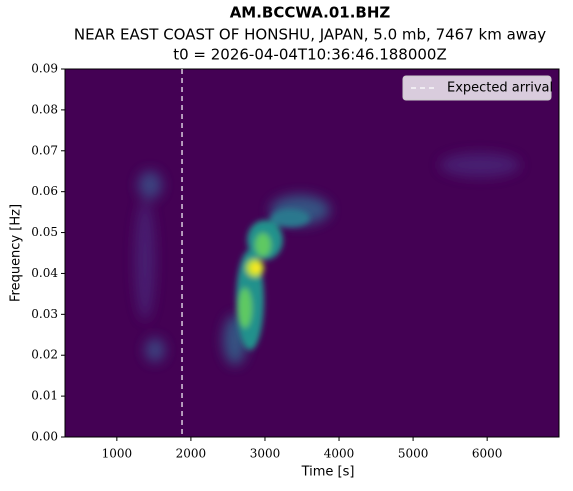 The image size is (573, 491). Describe the element at coordinates (44, 109) in the screenshot. I see `y-tick-label: 0.08` at that location.